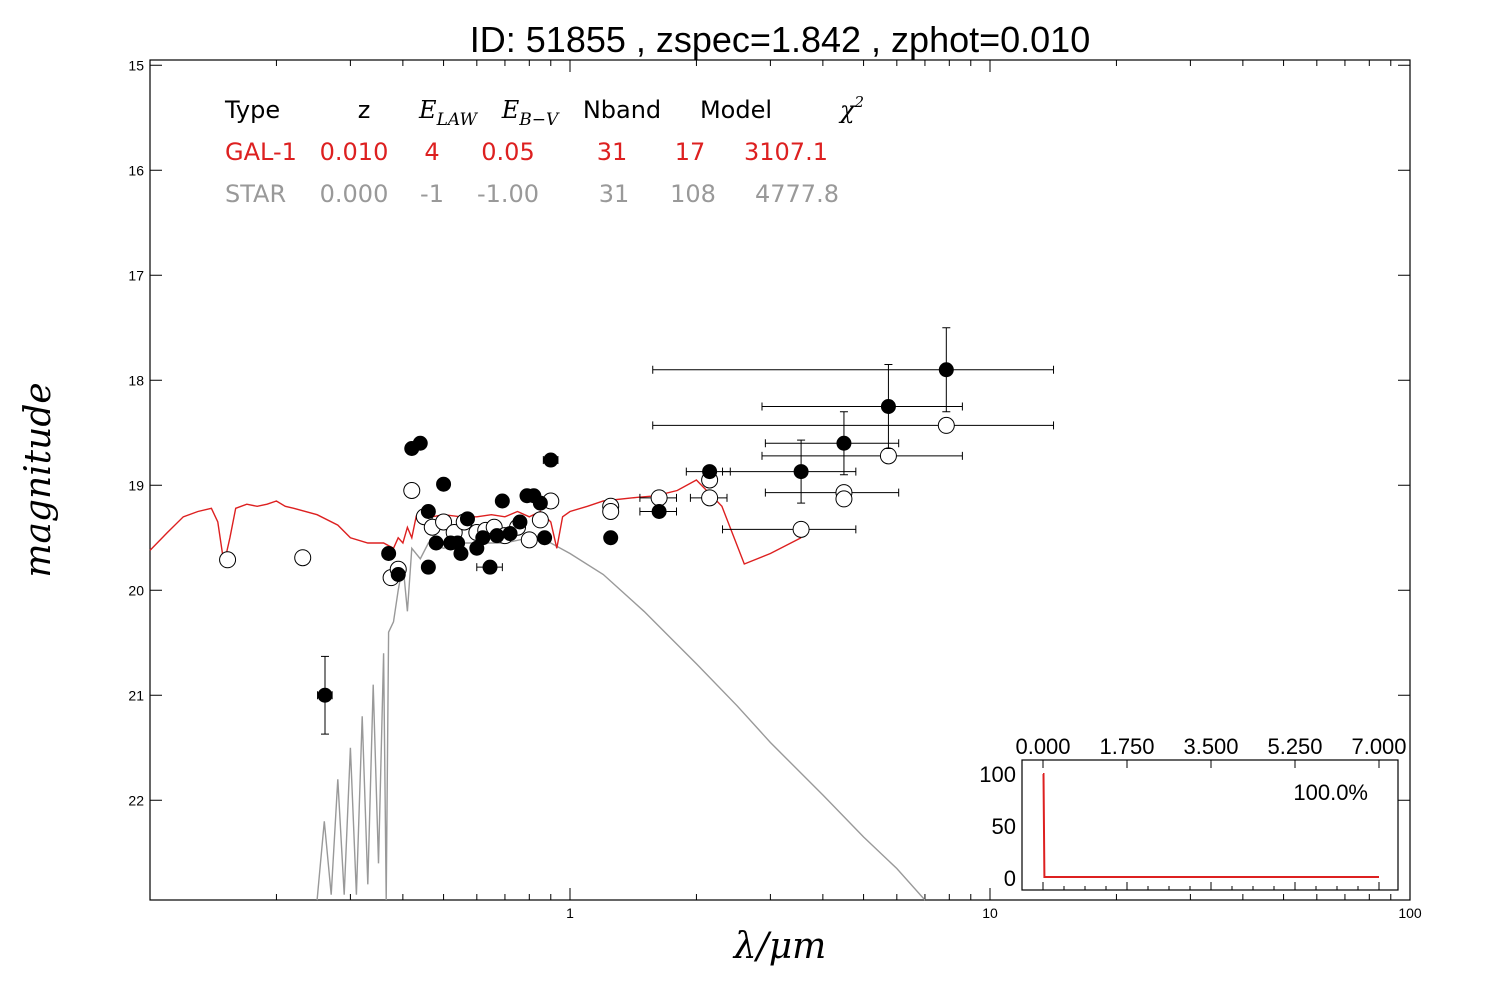 Image resolution: width=1500 pixels, height=1000 pixels. What do you see at coordinates (797, 194) in the screenshot?
I see `legend-cell-star: 4777.8` at bounding box center [797, 194].